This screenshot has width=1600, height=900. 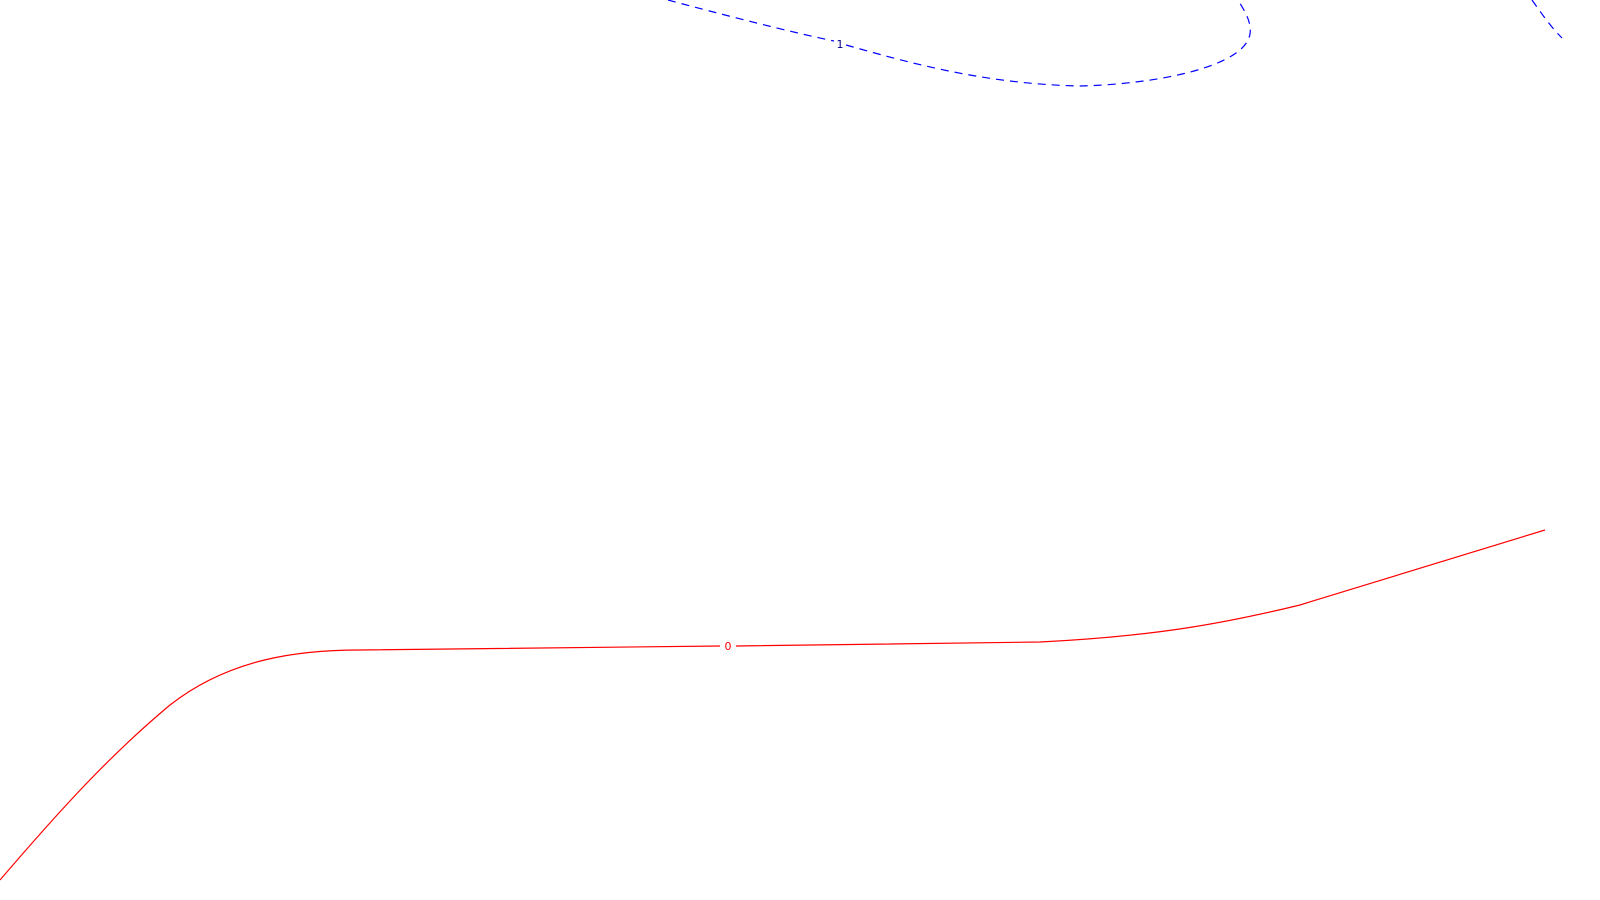 What do you see at coordinates (1547, 19) in the screenshot?
I see `contour-line-1-fragment` at bounding box center [1547, 19].